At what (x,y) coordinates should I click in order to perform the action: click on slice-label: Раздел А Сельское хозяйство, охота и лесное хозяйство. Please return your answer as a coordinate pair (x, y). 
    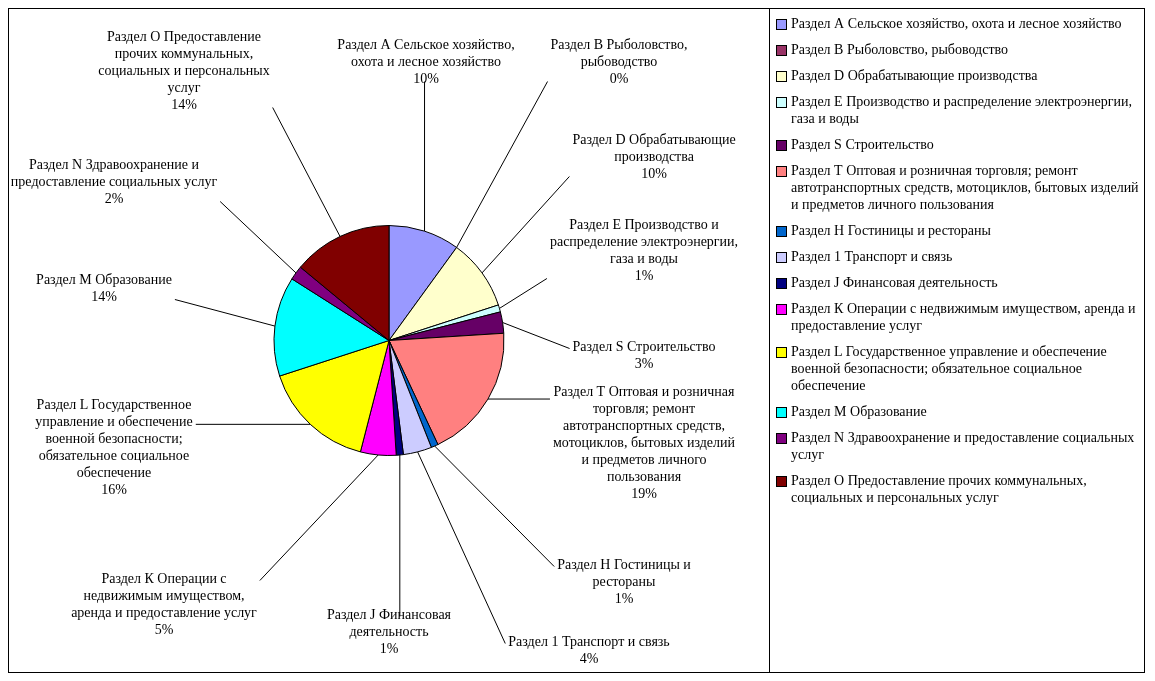
    Looking at the image, I should click on (426, 53).